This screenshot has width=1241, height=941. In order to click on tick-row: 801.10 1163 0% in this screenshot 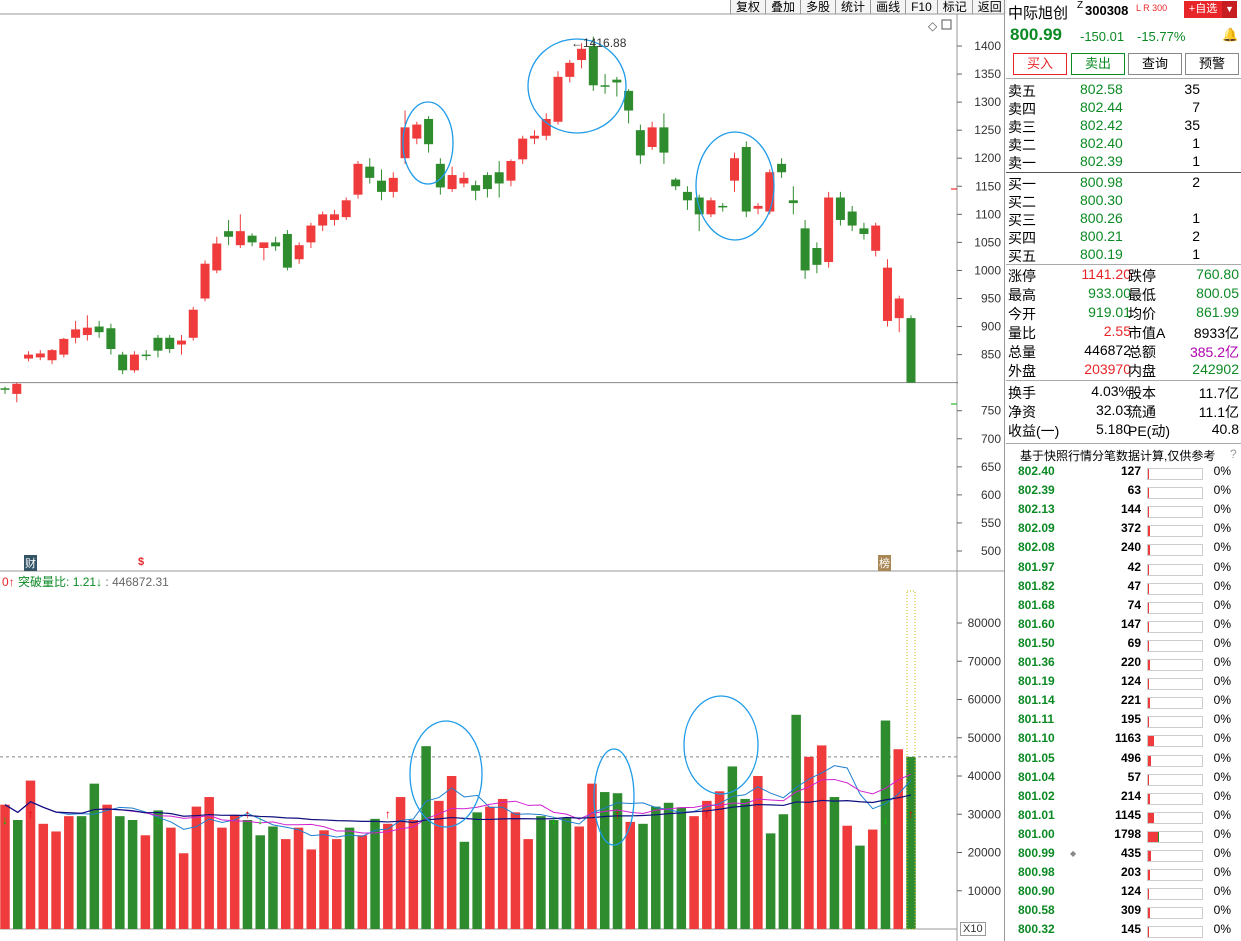, I will do `click(1123, 740)`.